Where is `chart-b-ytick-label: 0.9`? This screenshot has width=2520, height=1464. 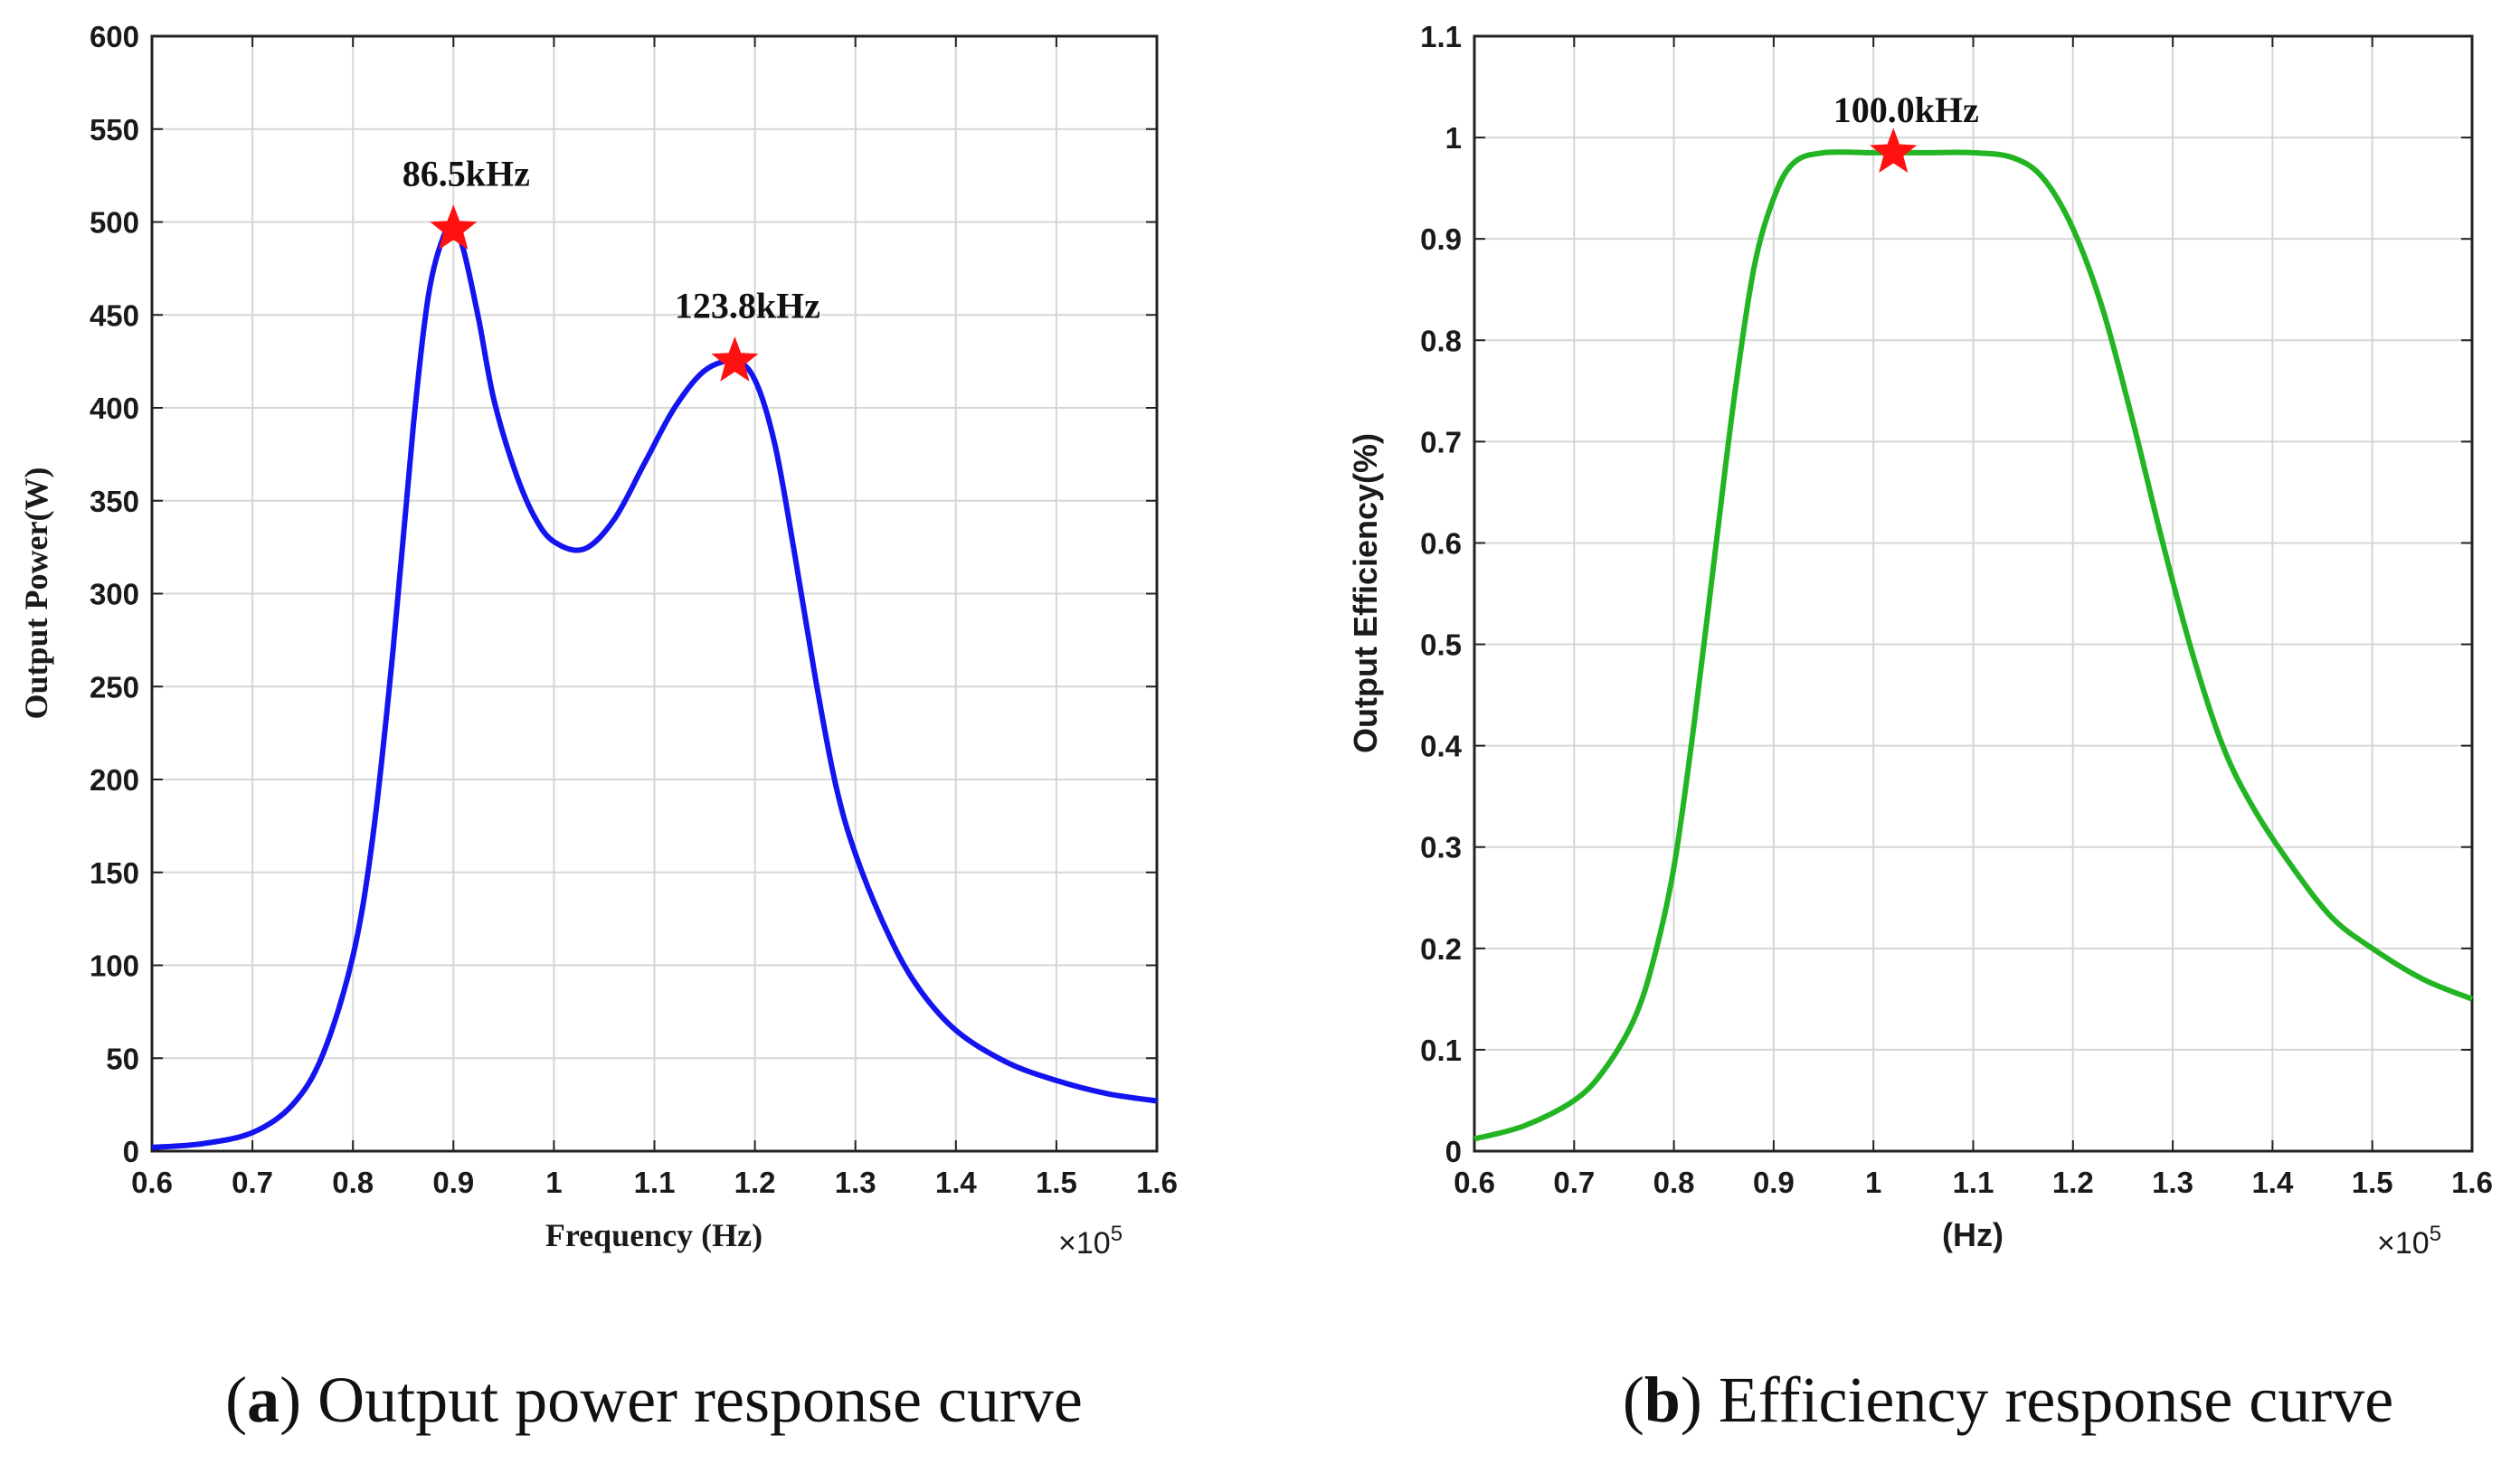
chart-b-ytick-label: 0.9 is located at coordinates (1441, 239).